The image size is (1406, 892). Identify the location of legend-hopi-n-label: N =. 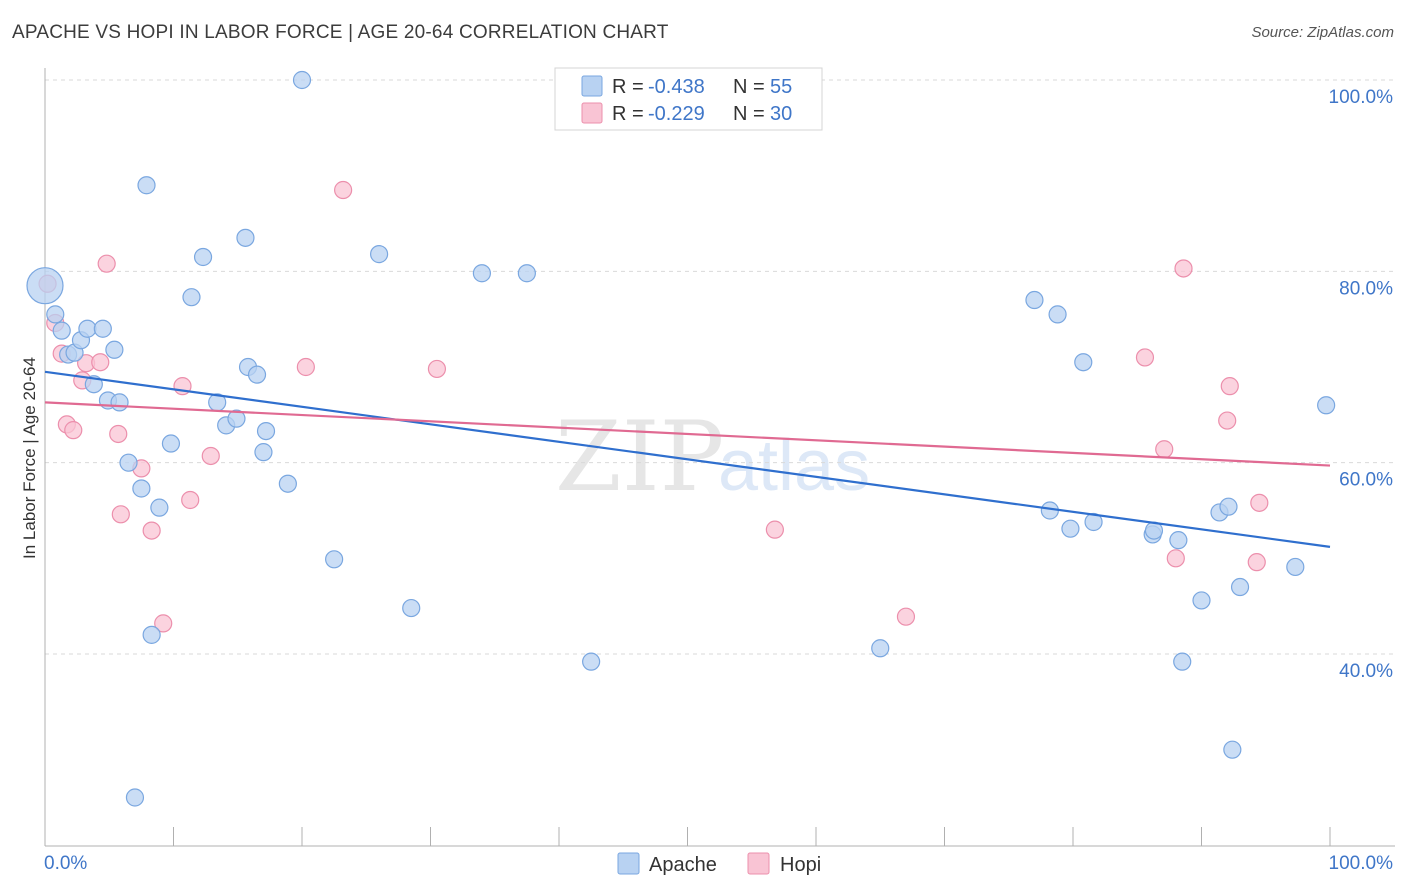
(749, 114).